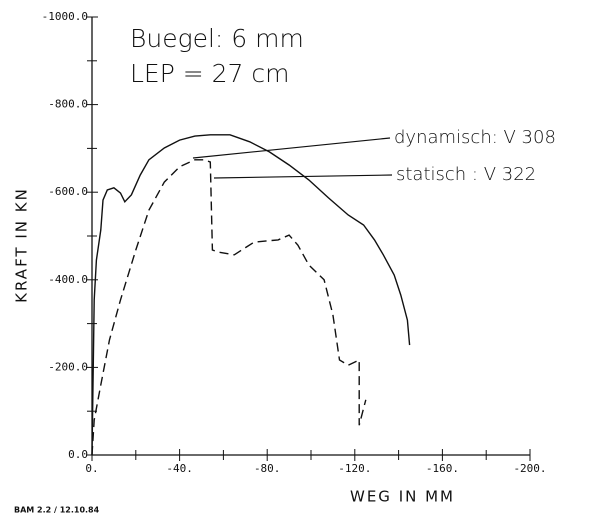  What do you see at coordinates (267, 468) in the screenshot?
I see `x-tick-label: -80.` at bounding box center [267, 468].